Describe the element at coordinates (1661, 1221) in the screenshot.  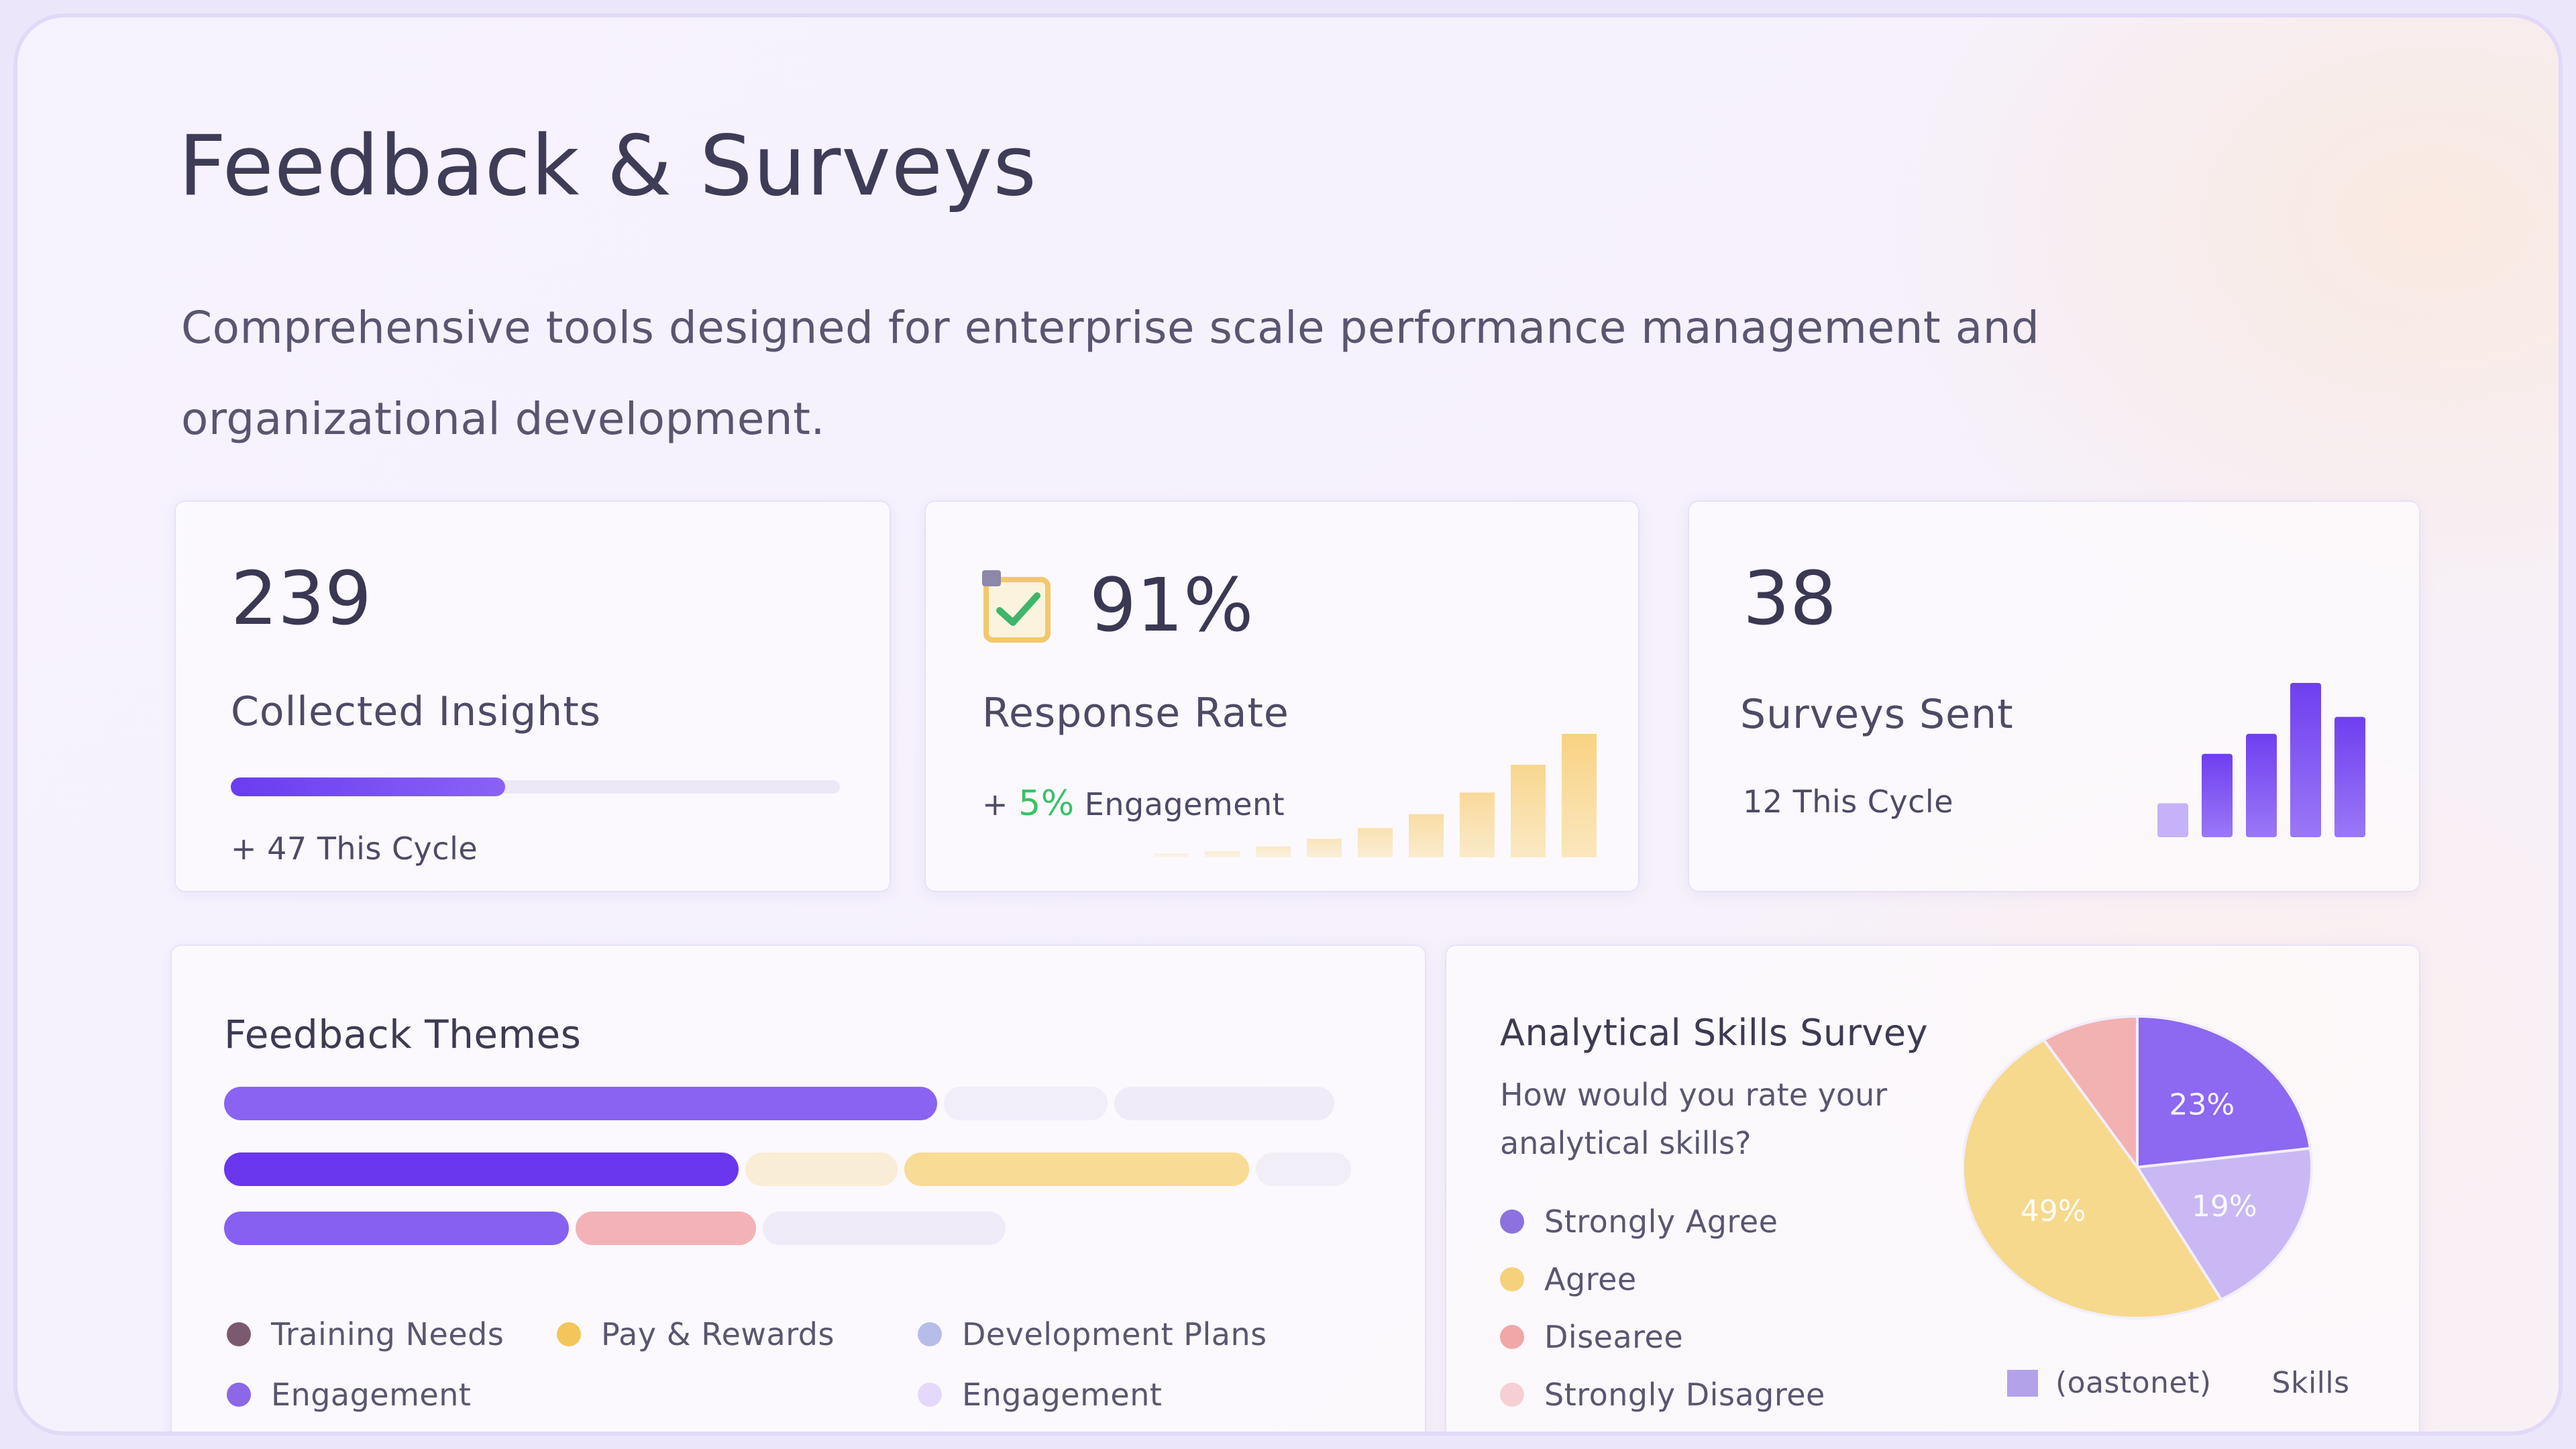
I see `legend-label: Strongly Agree` at that location.